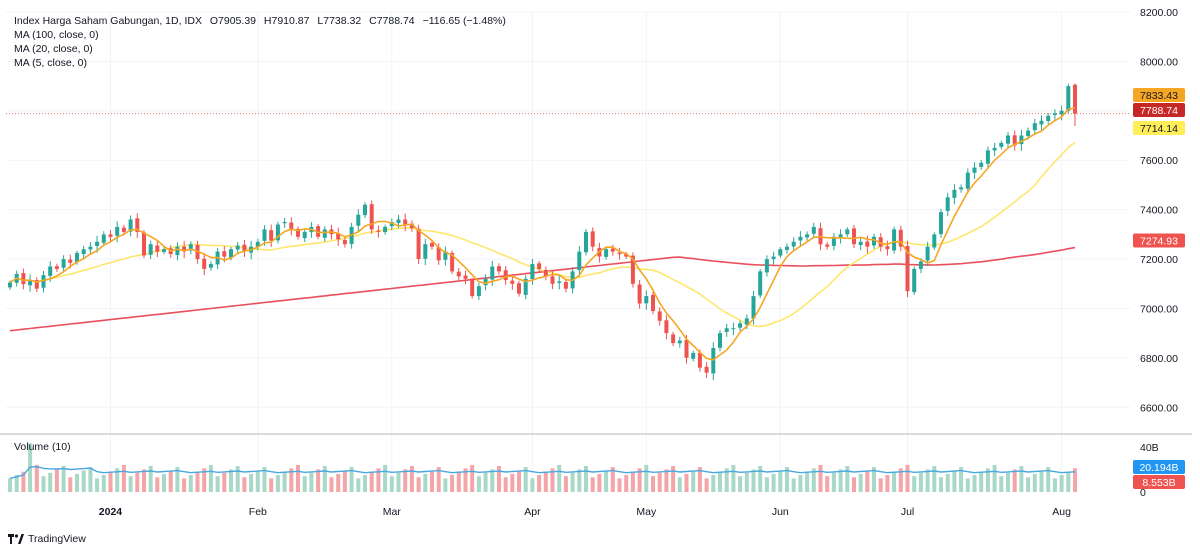  Describe the element at coordinates (1159, 467) in the screenshot. I see `volume-ma-badge: 20.194B` at that location.